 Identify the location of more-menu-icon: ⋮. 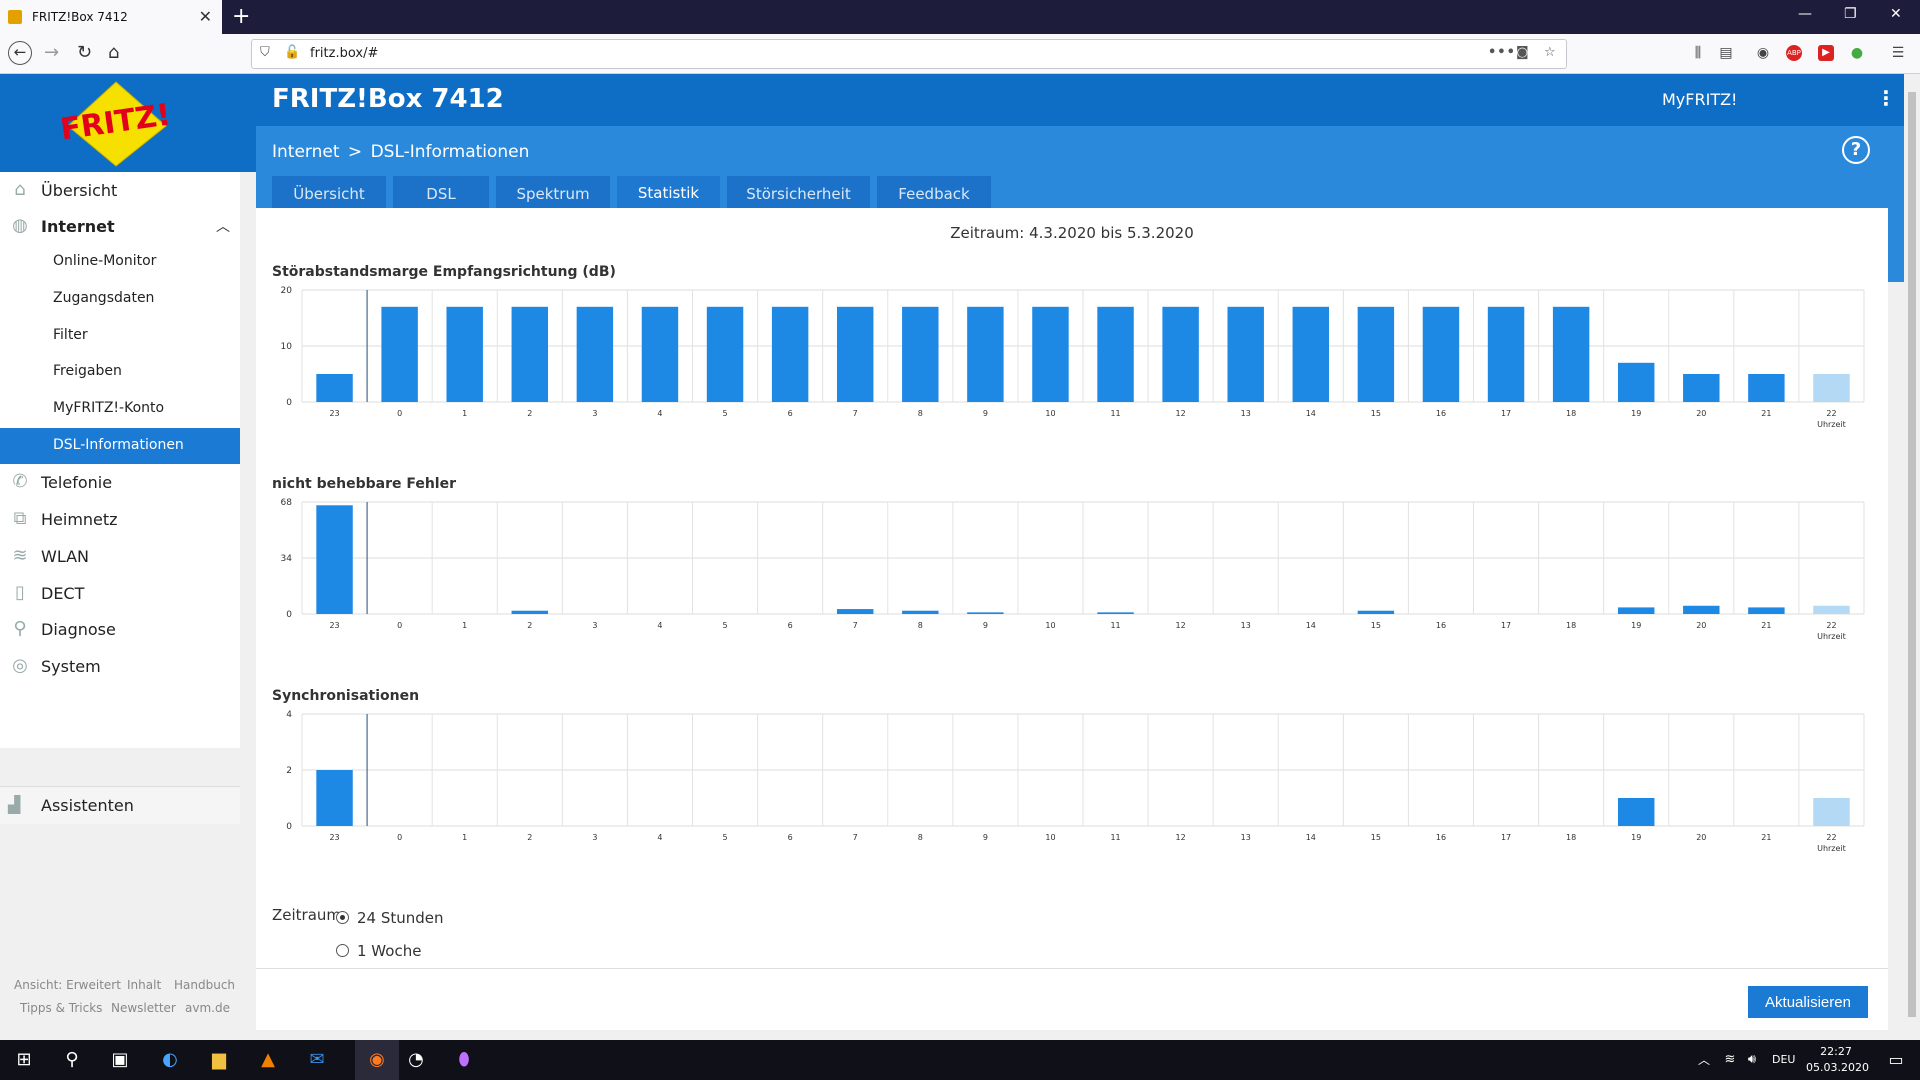
(1886, 98).